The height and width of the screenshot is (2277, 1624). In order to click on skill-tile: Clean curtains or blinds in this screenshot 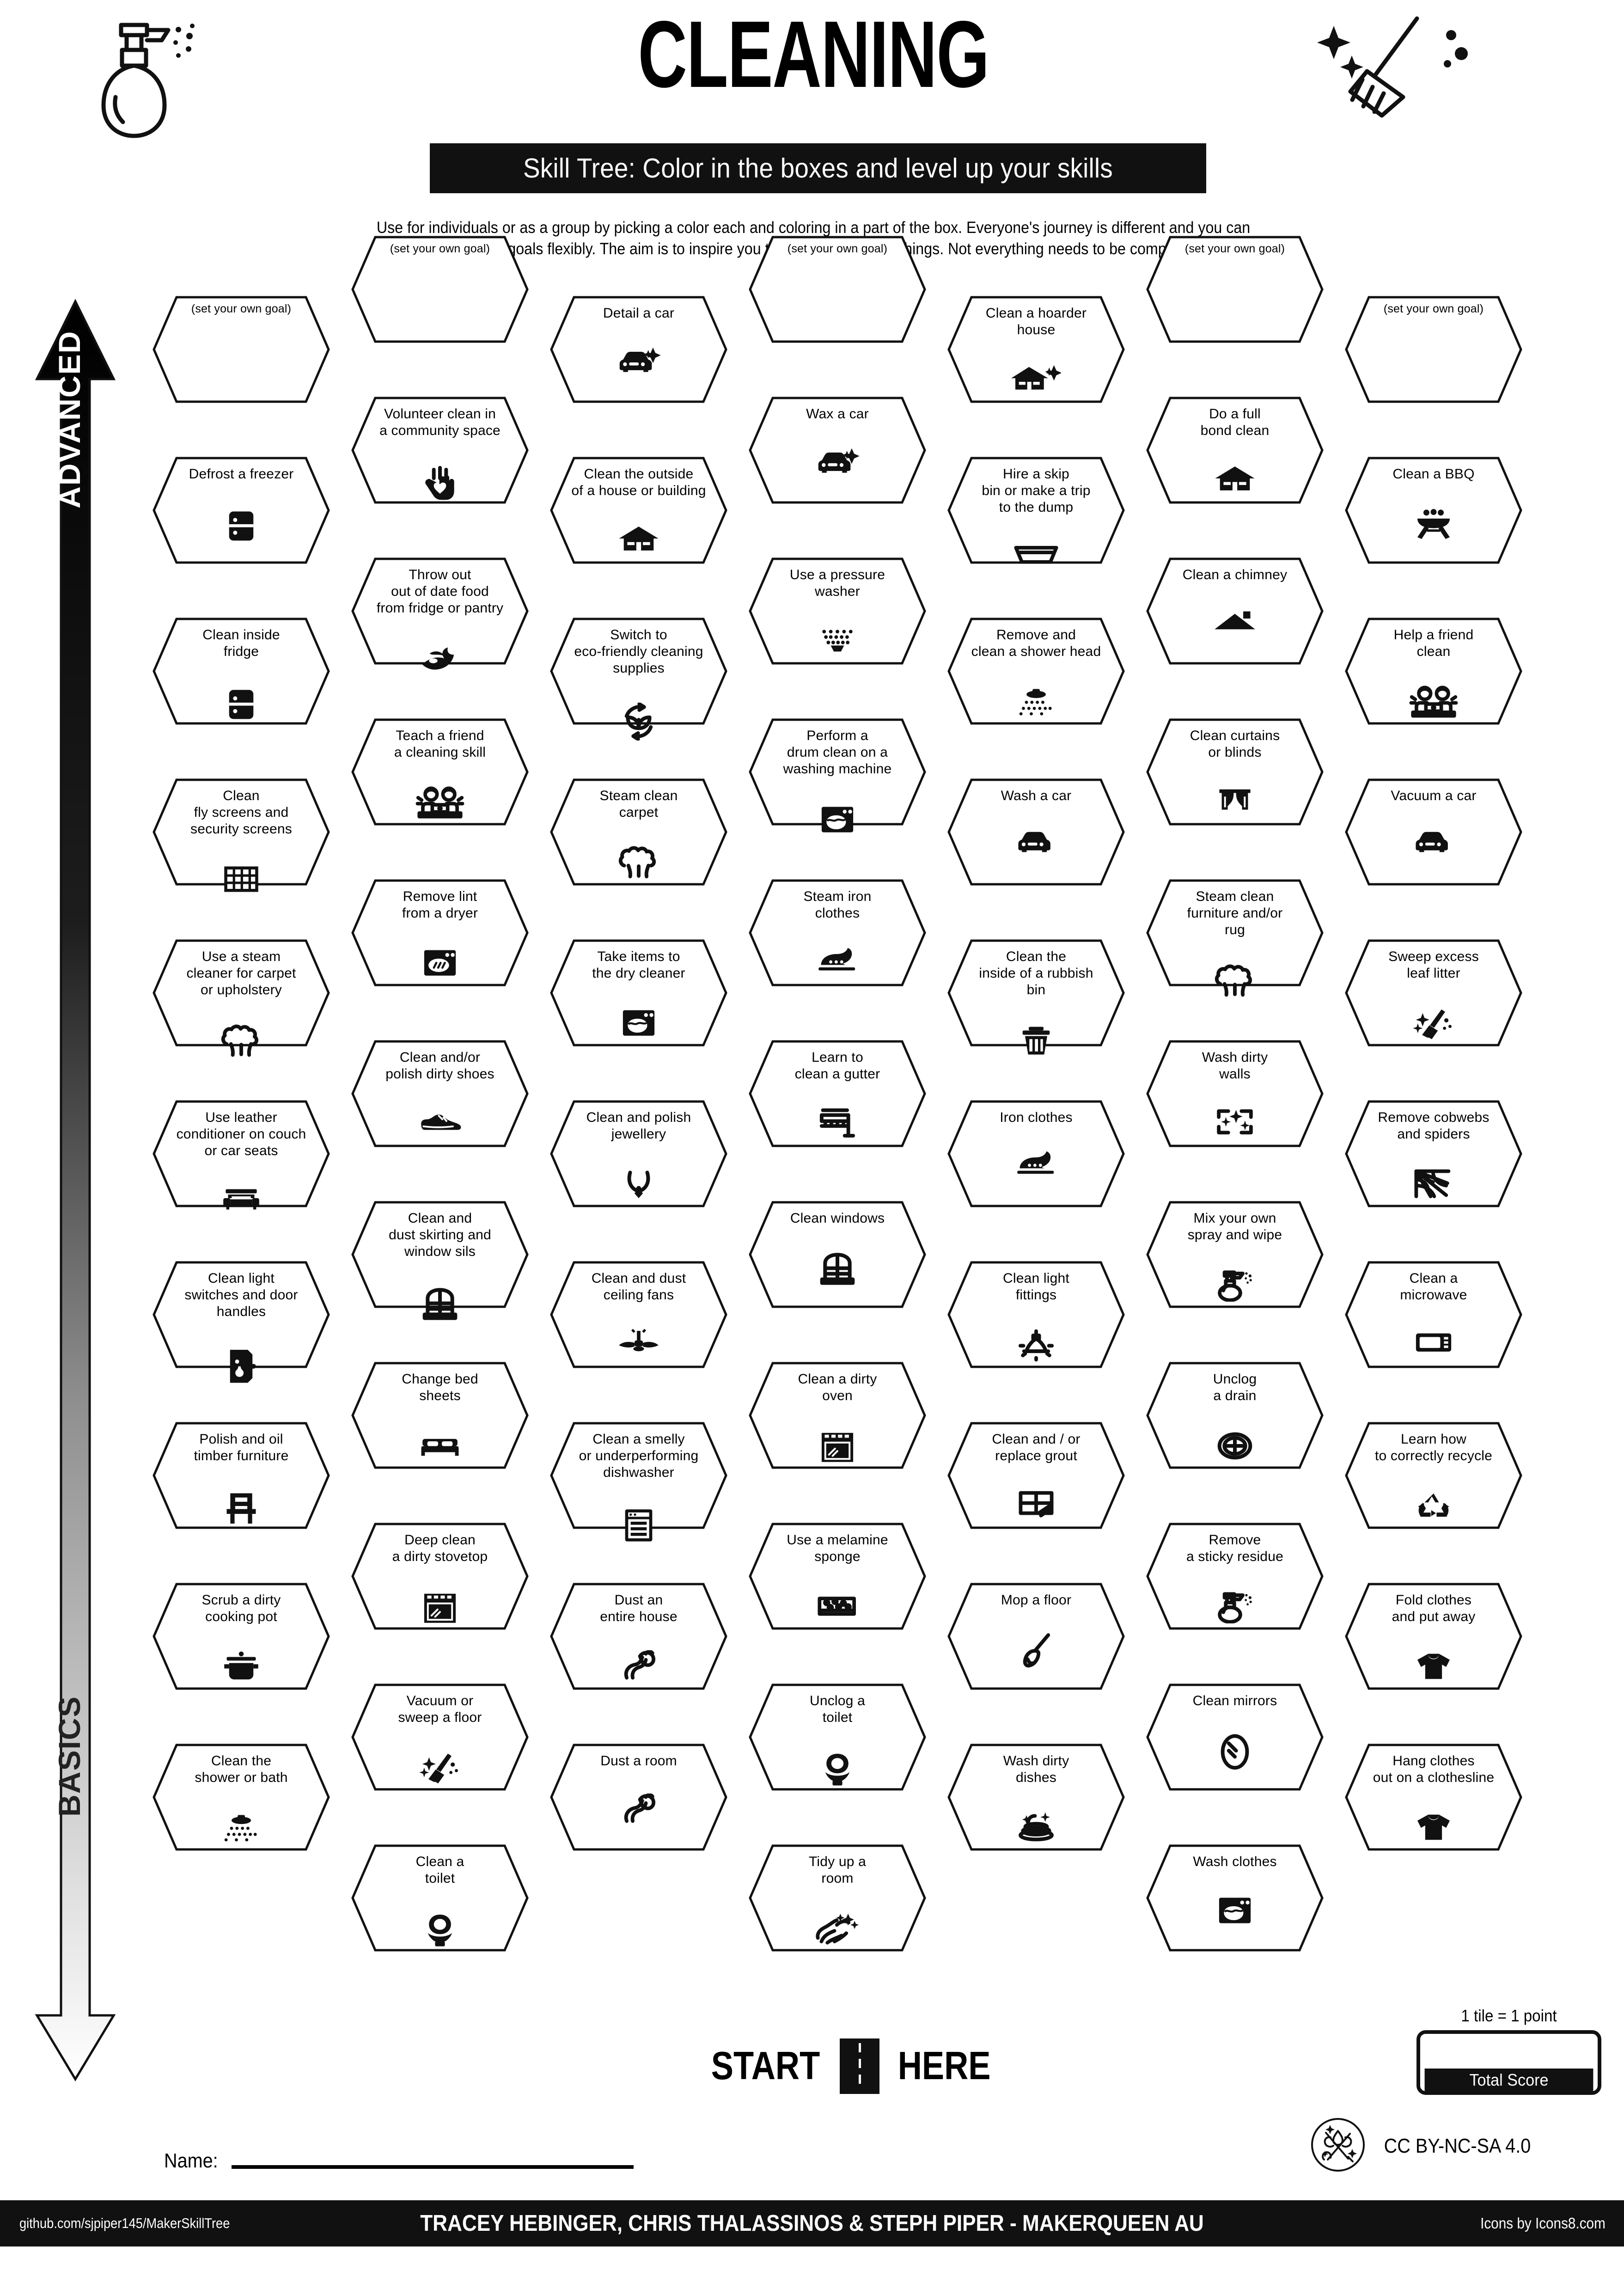, I will do `click(1235, 772)`.